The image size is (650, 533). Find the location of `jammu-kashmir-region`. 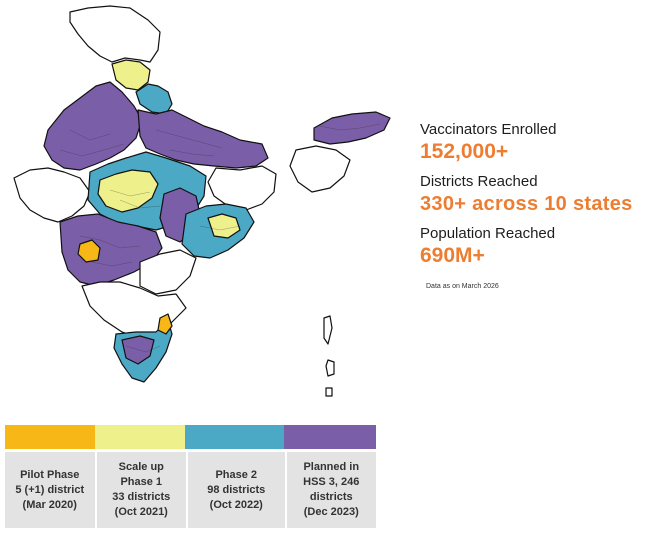

jammu-kashmir-region is located at coordinates (115, 34).